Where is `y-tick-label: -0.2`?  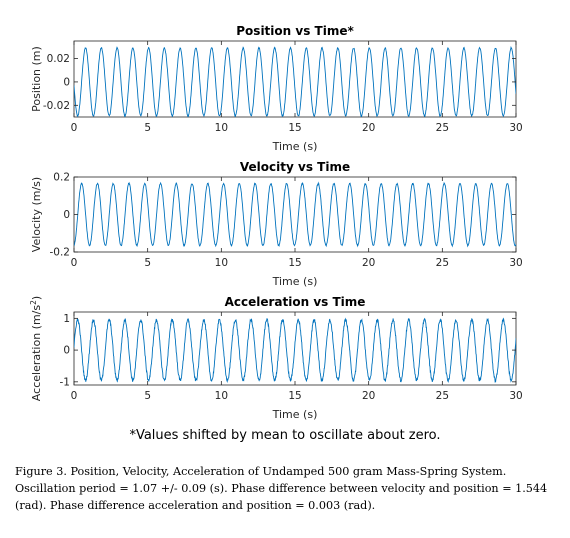 y-tick-label: -0.2 is located at coordinates (60, 253).